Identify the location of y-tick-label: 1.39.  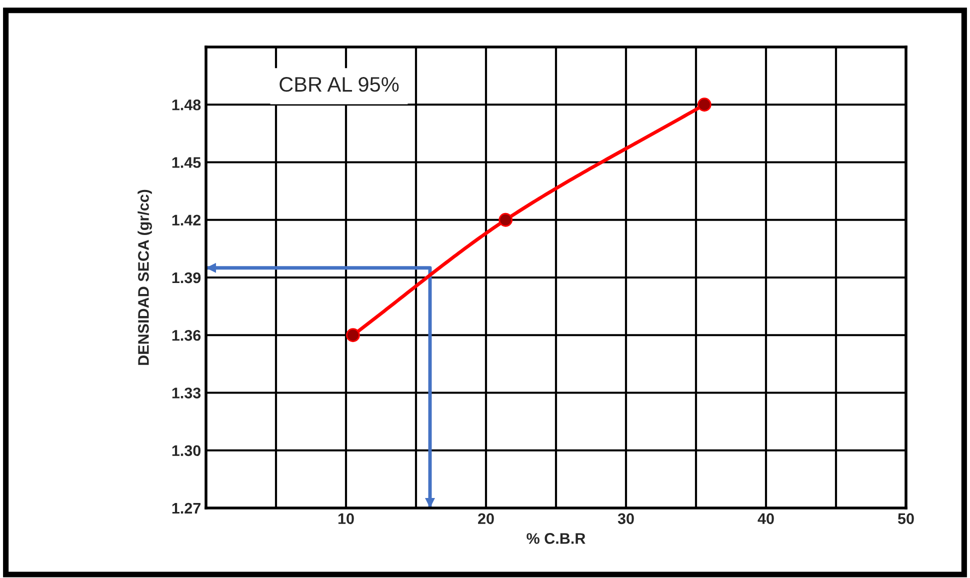
(186, 278).